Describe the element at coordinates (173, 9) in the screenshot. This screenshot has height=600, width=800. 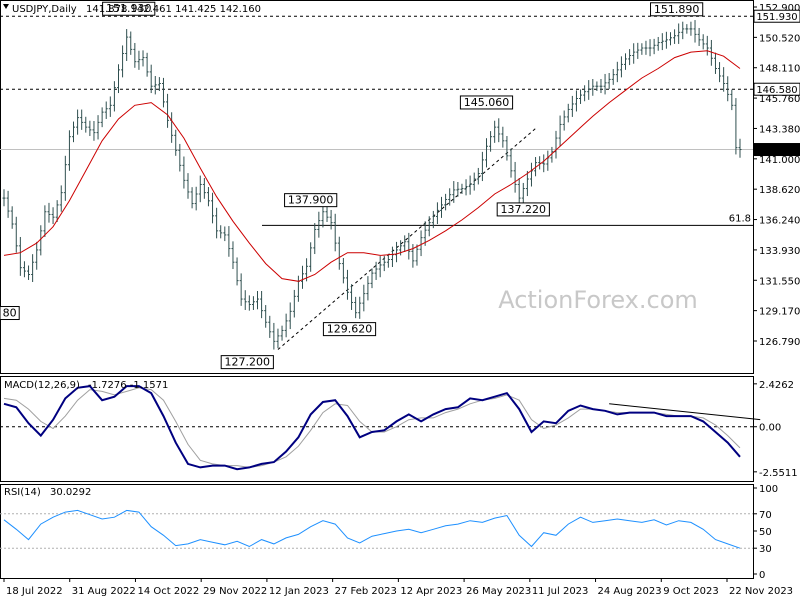
I see `ohlc-header: 141.878 142.461 141.425 142.160` at that location.